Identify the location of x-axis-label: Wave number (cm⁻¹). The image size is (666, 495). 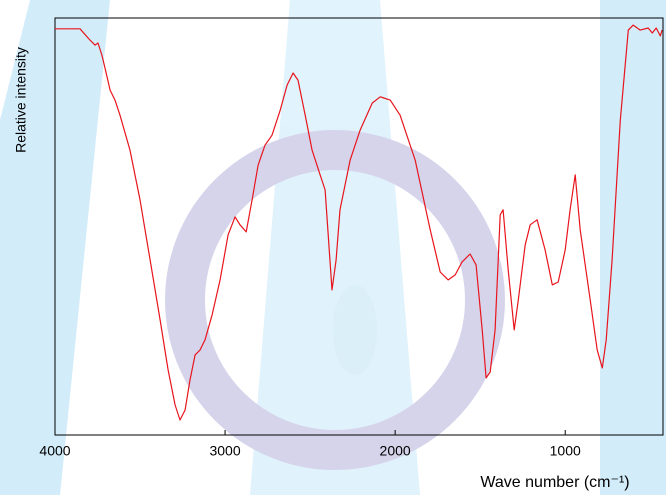
(554, 482).